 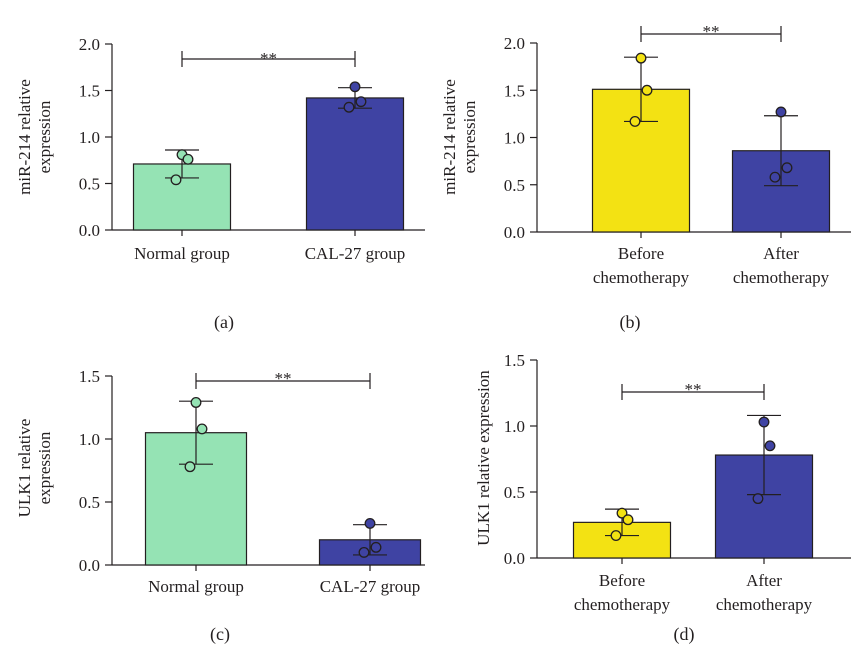 I want to click on panel-label-d: (d), so click(x=684, y=634).